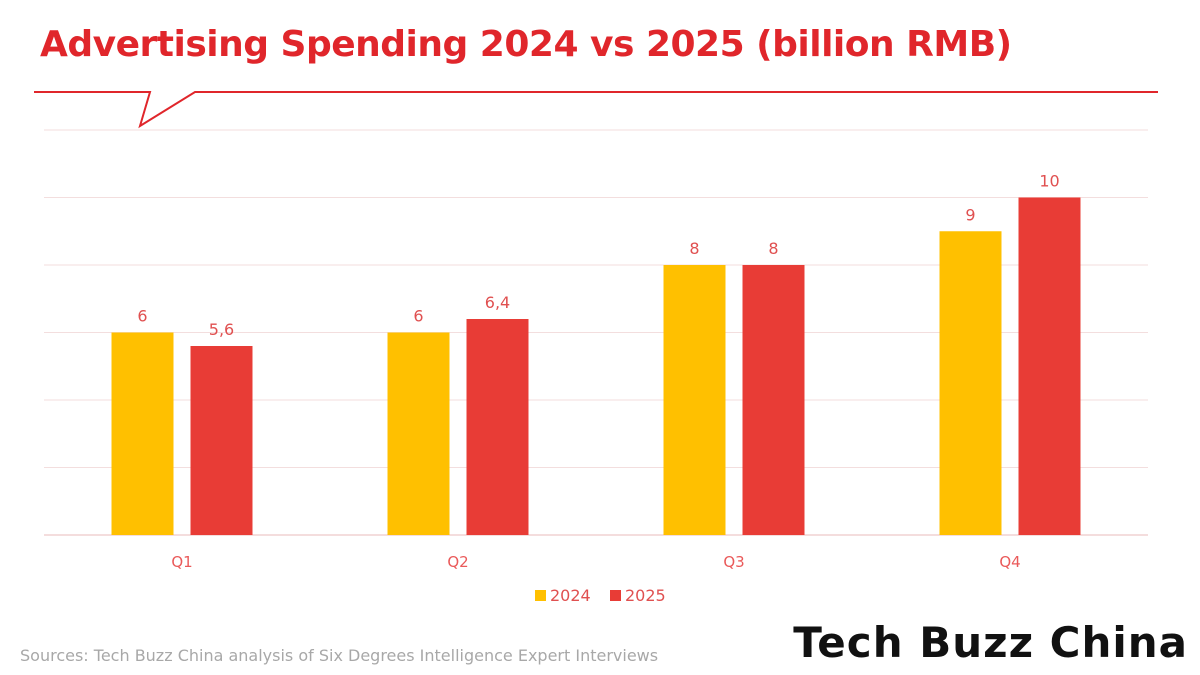 This screenshot has height=675, width=1200. I want to click on brand-logo: Tech Buzz China, so click(990, 642).